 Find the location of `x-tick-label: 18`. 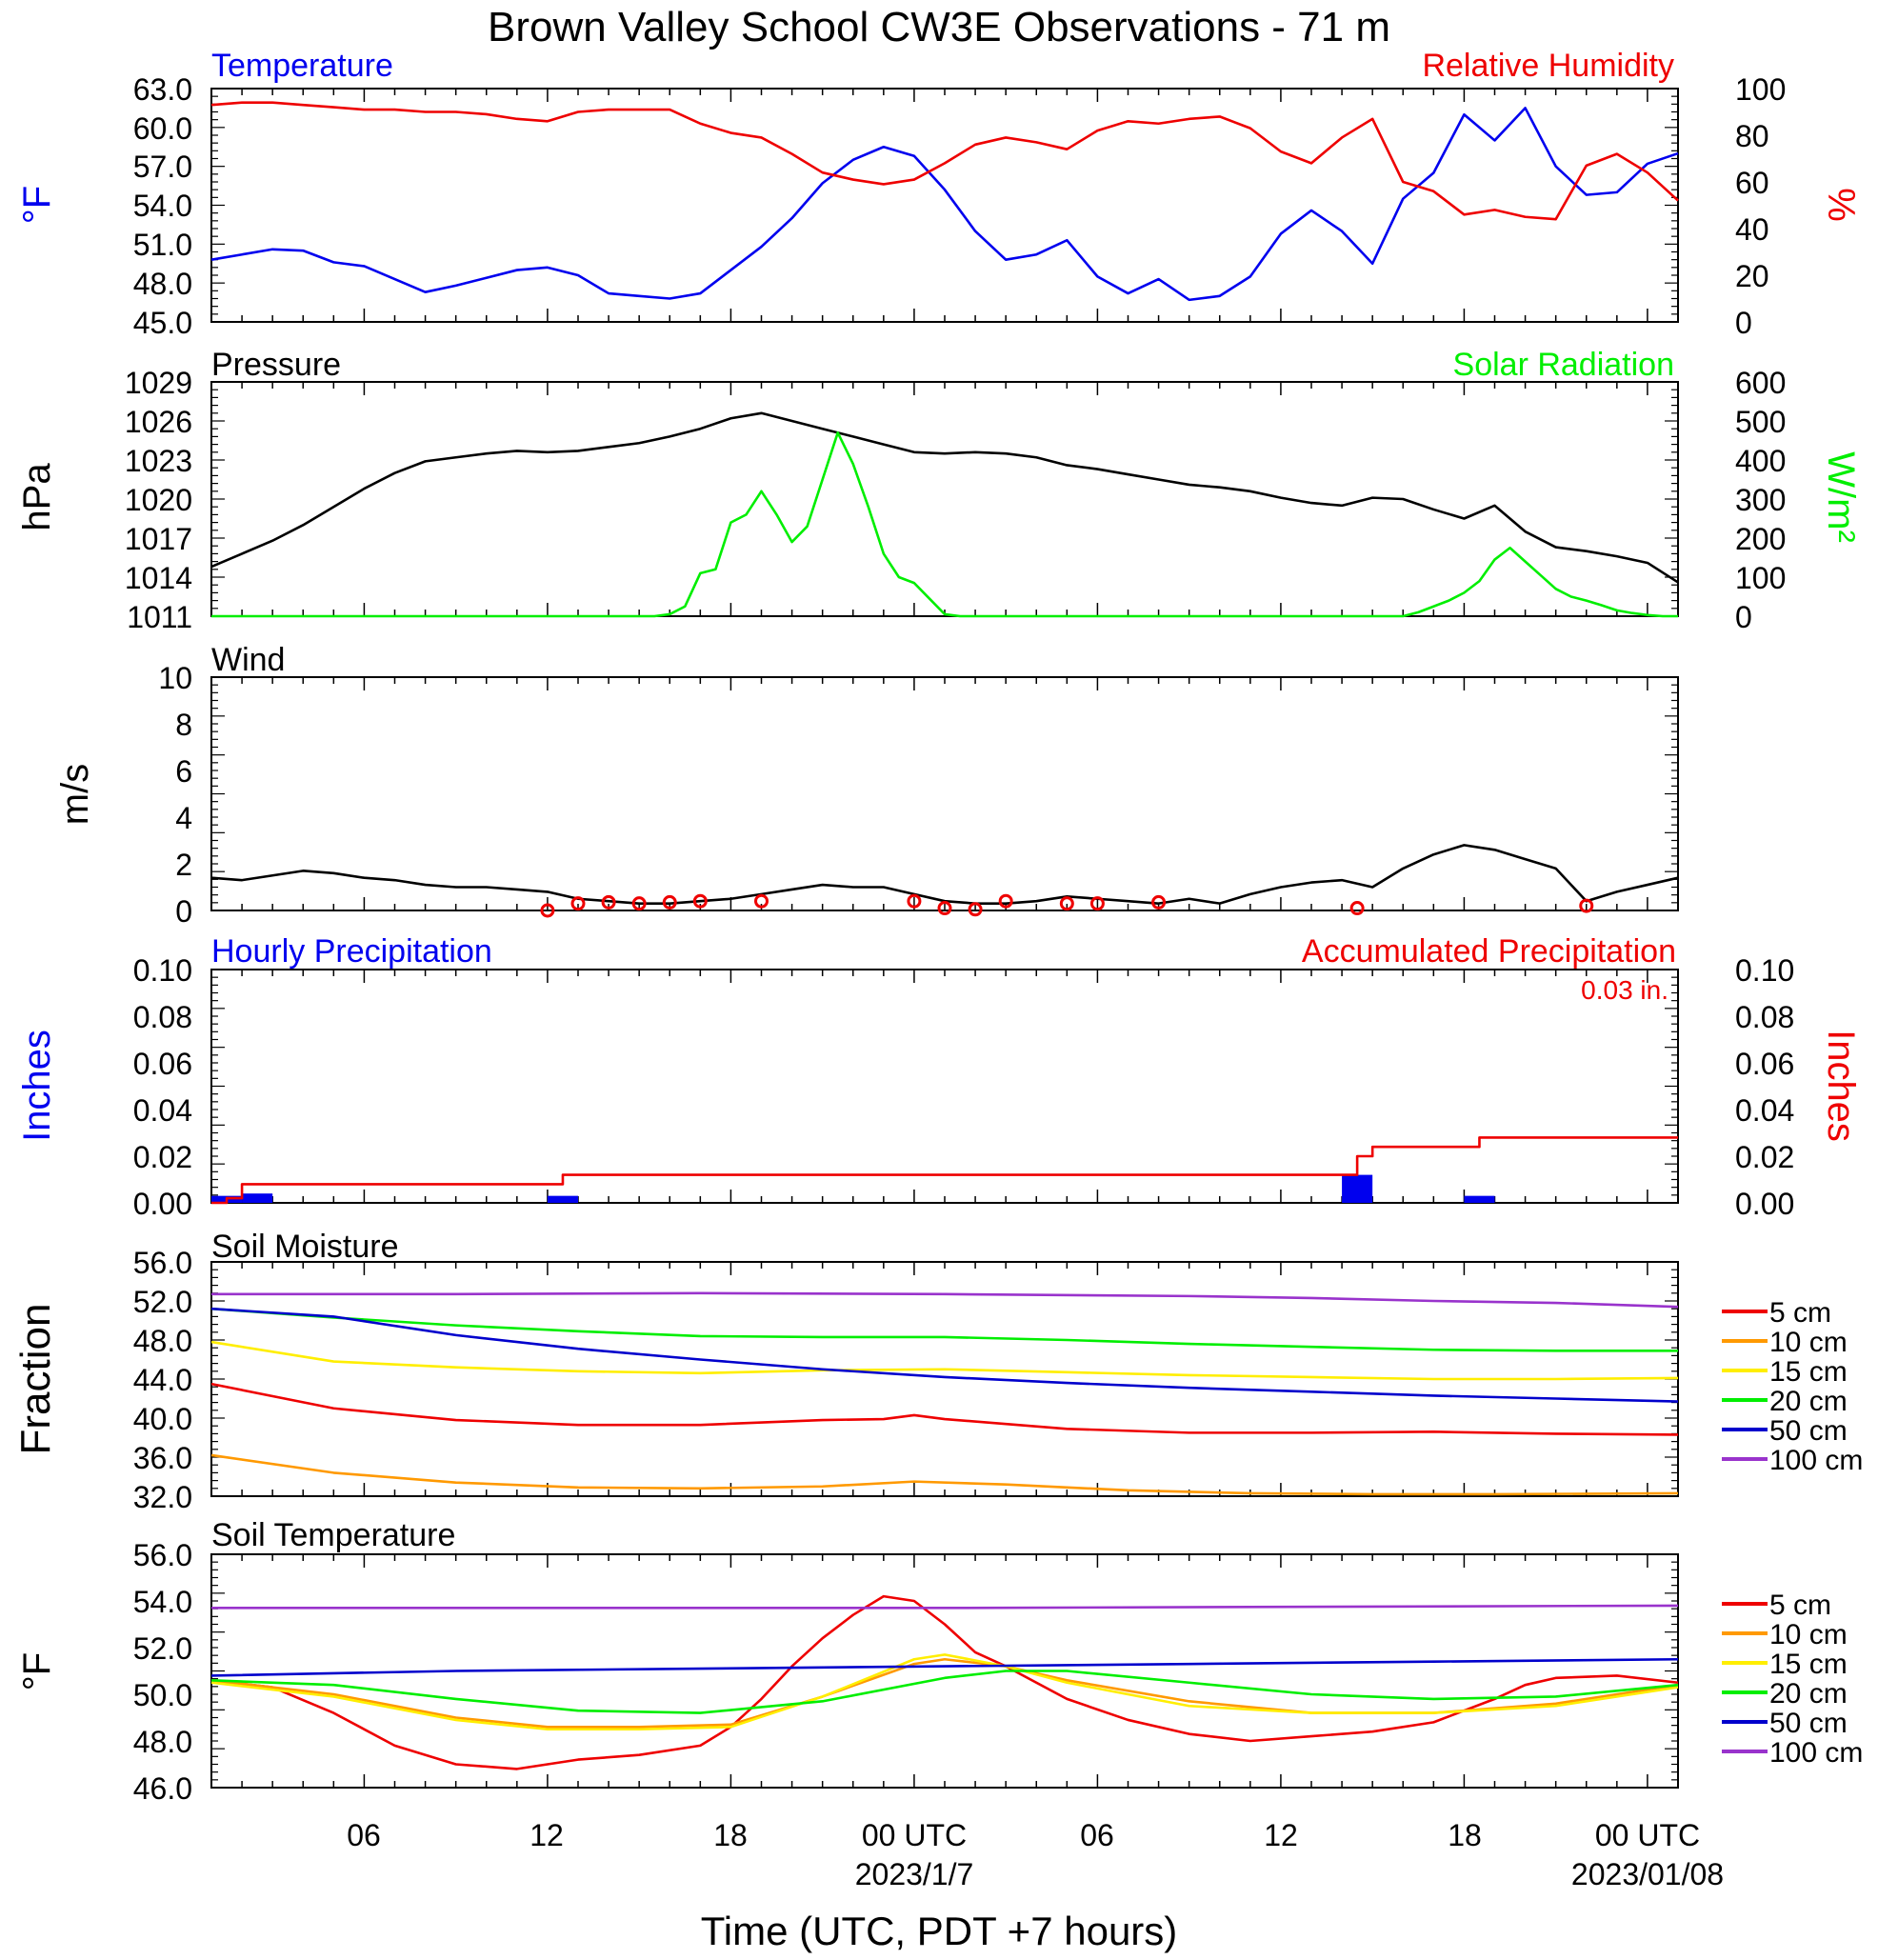

x-tick-label: 18 is located at coordinates (730, 1835).